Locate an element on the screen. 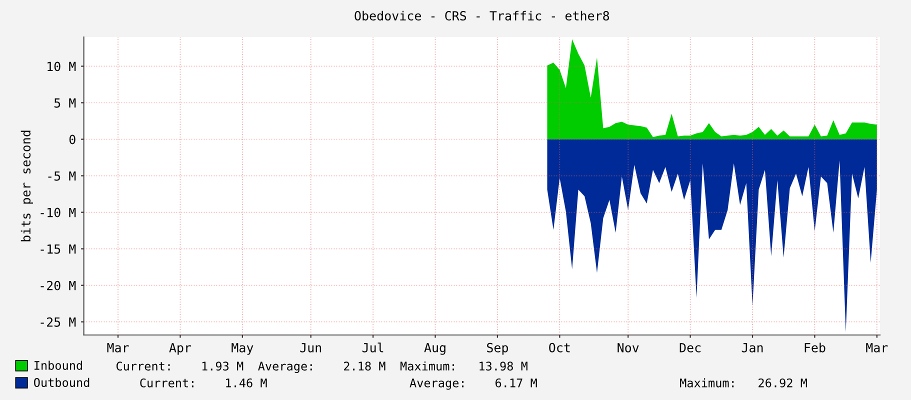 The image size is (911, 400). text: Current: 1.93 M Average: 2.18 M Maximum: 13.98 M is located at coordinates (322, 367).